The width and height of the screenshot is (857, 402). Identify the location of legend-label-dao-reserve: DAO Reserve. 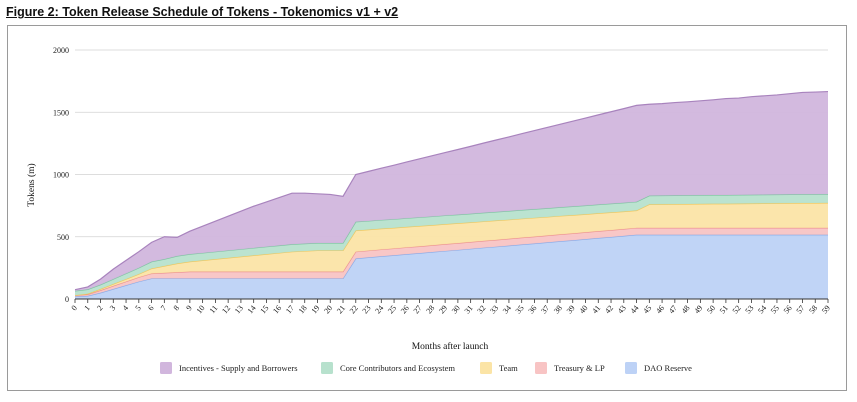
(668, 368).